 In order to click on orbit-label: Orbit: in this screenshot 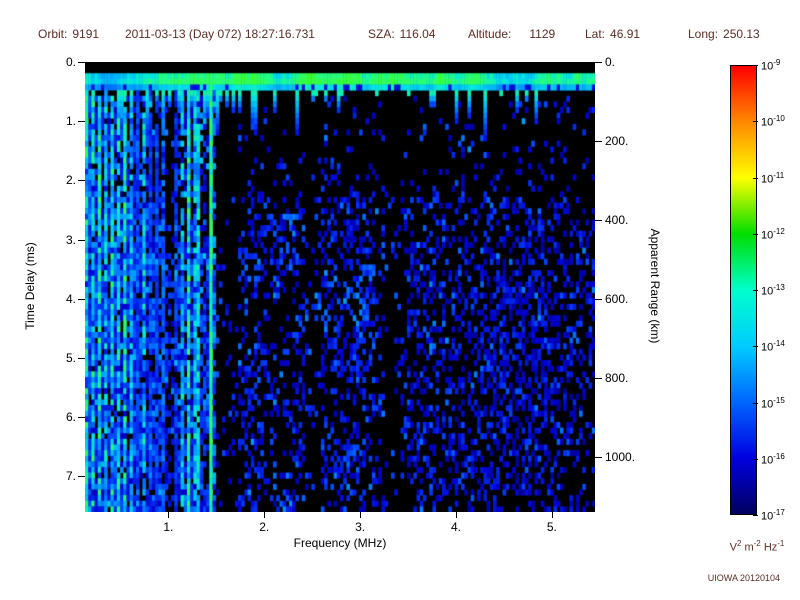, I will do `click(53, 34)`.